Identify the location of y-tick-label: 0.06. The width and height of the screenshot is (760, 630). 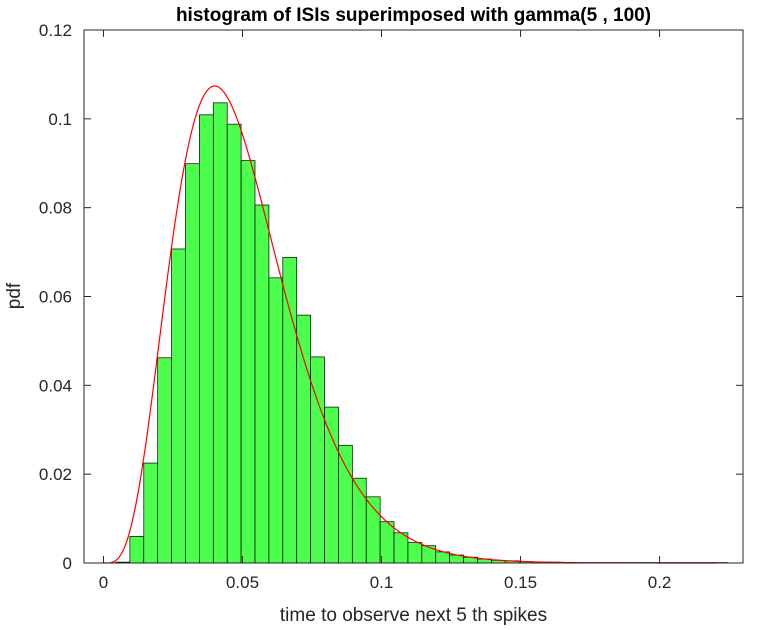
(55, 297).